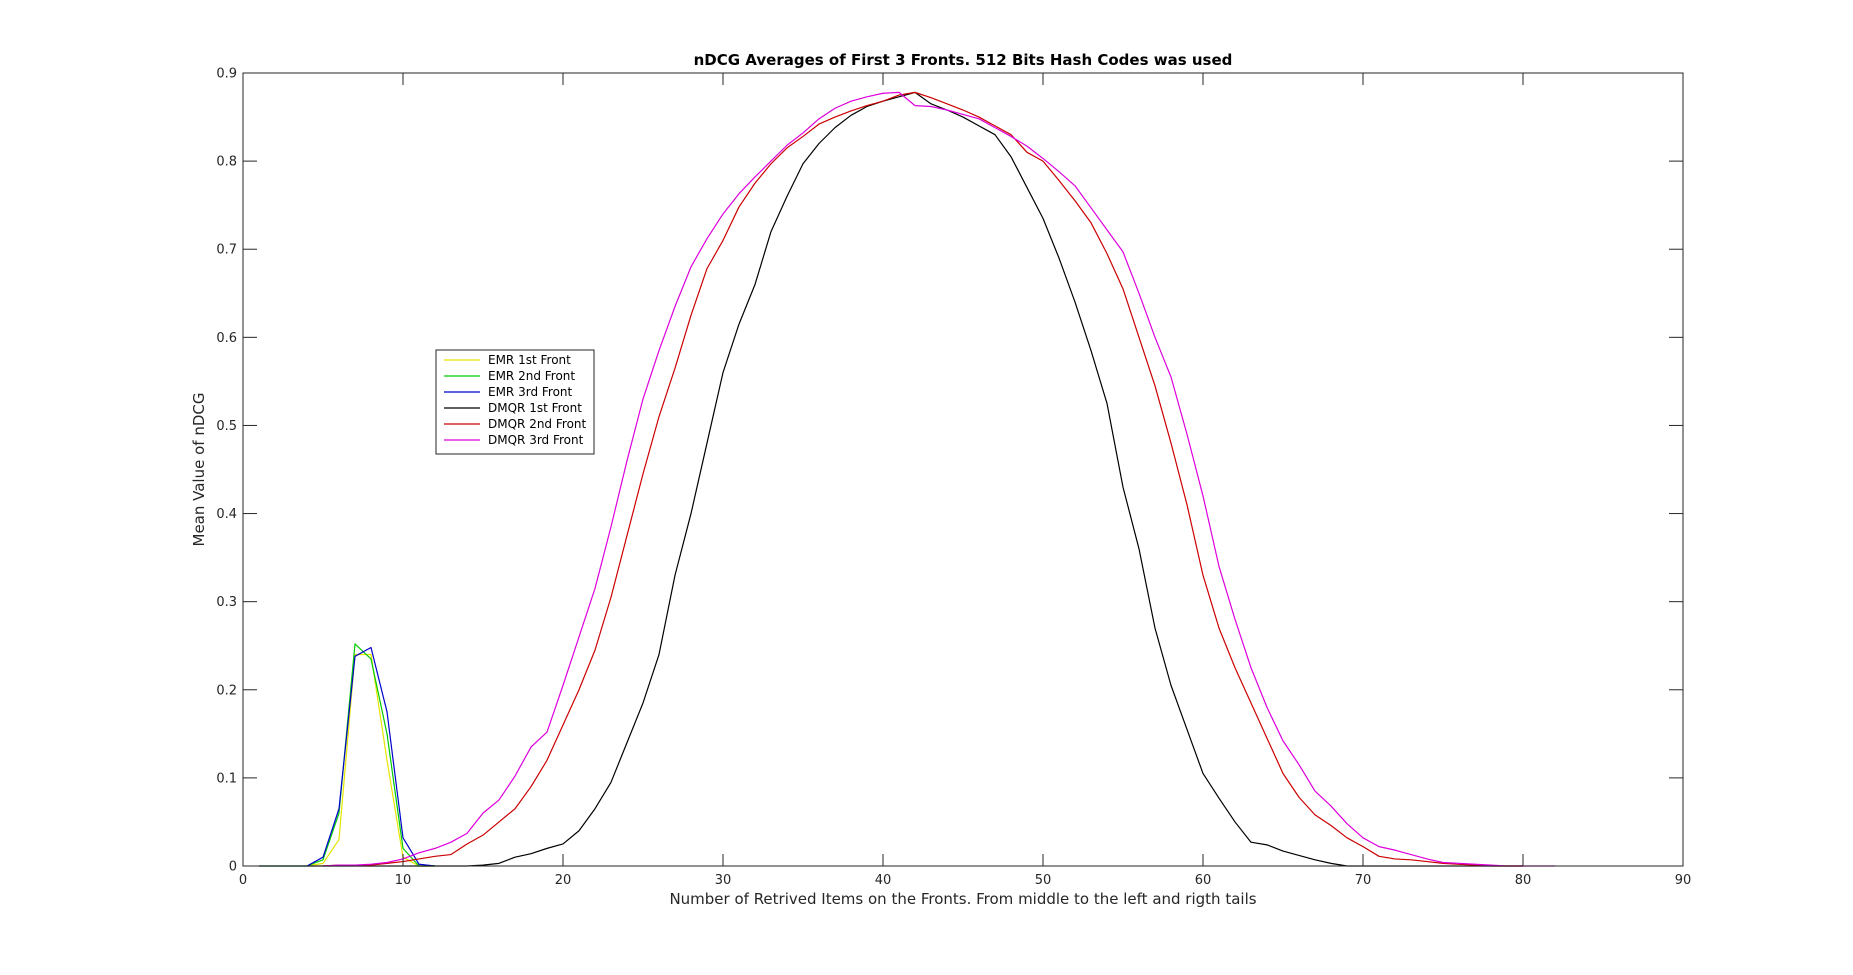  What do you see at coordinates (233, 867) in the screenshot?
I see `y-tick-label: 0` at bounding box center [233, 867].